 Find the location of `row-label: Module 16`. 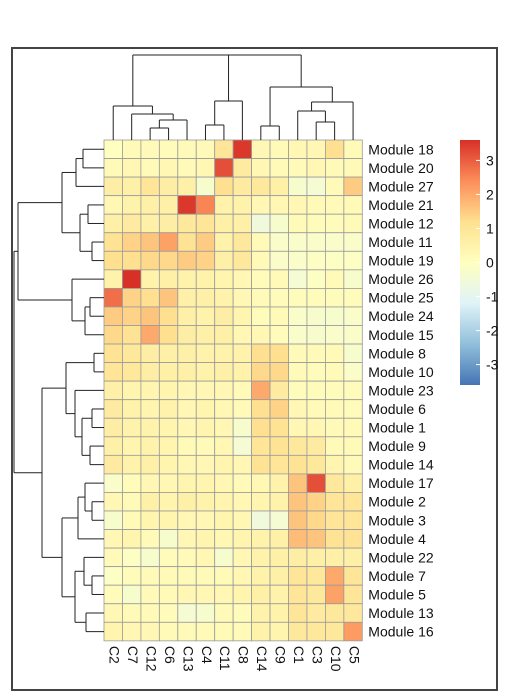

row-label: Module 16 is located at coordinates (401, 632).